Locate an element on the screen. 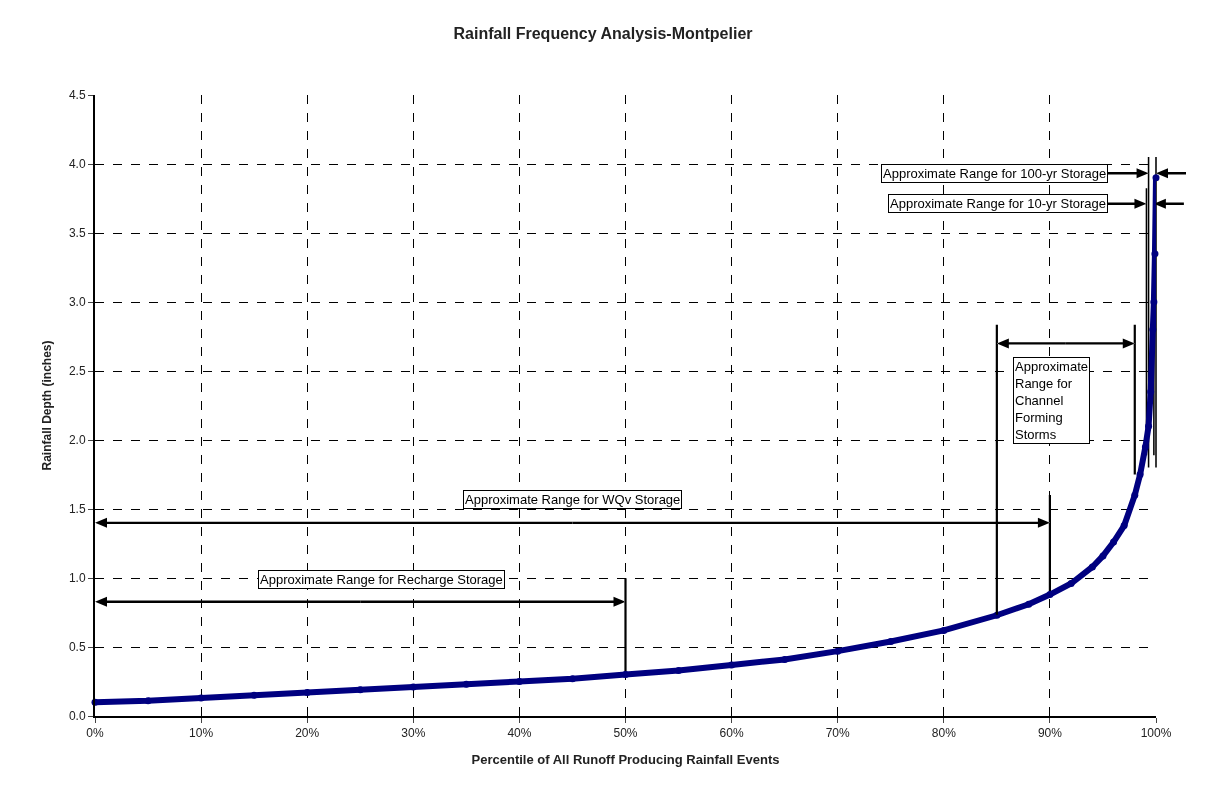 The image size is (1206, 791). x-tick-label: 40% is located at coordinates (519, 733).